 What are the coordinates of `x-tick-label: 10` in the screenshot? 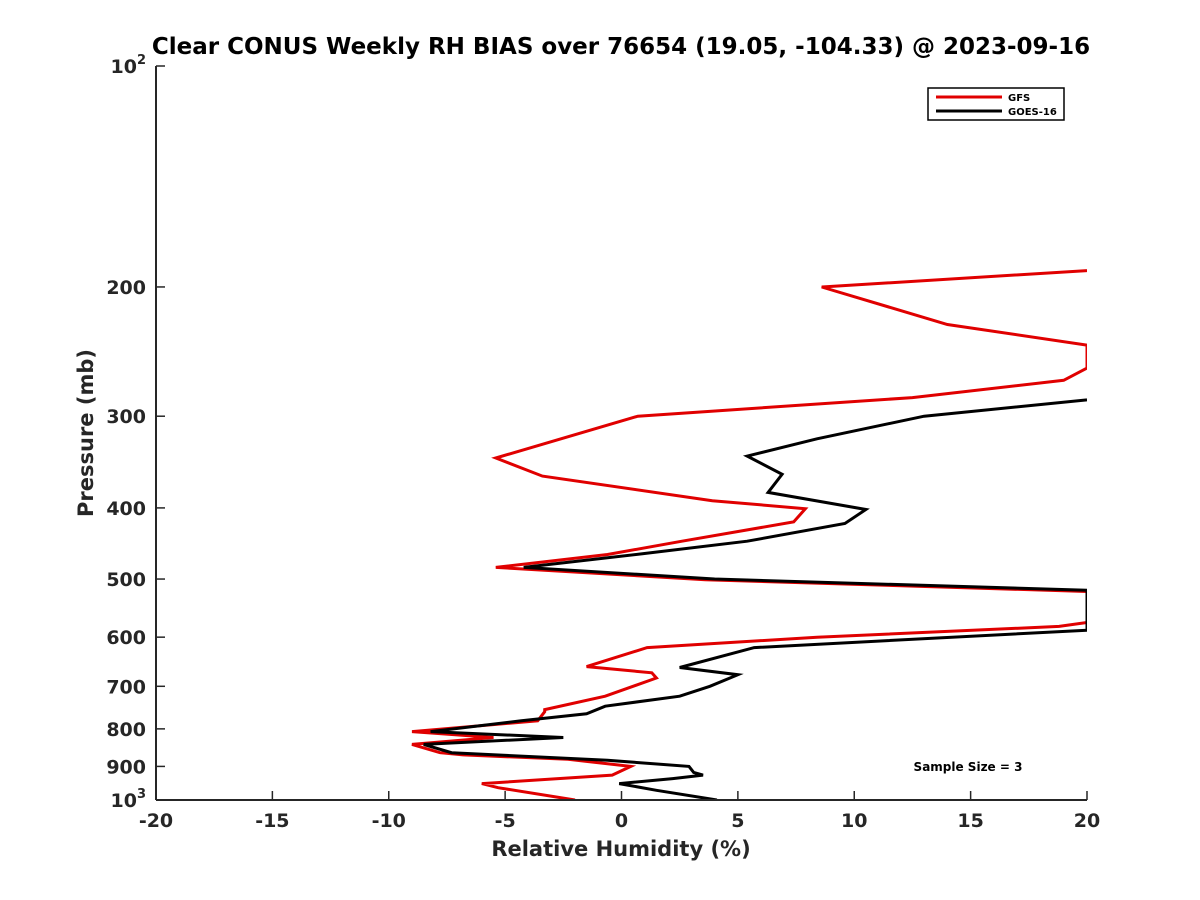 It's located at (854, 821).